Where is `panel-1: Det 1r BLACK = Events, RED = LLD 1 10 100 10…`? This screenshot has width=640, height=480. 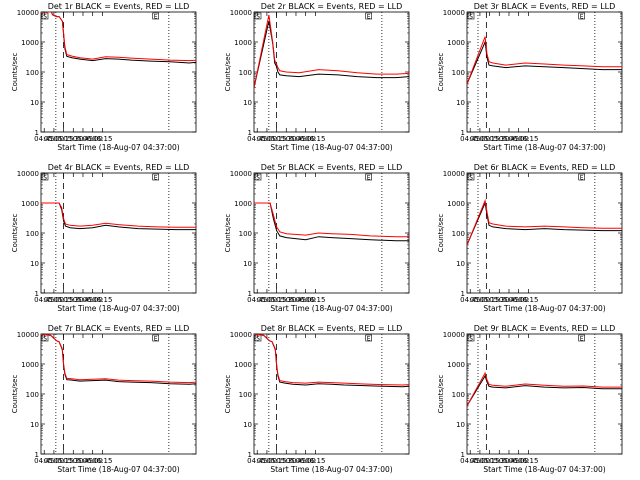
panel-1: Det 1r BLACK = Events, RED = LLD 1 10 100 10… is located at coordinates (104, 77).